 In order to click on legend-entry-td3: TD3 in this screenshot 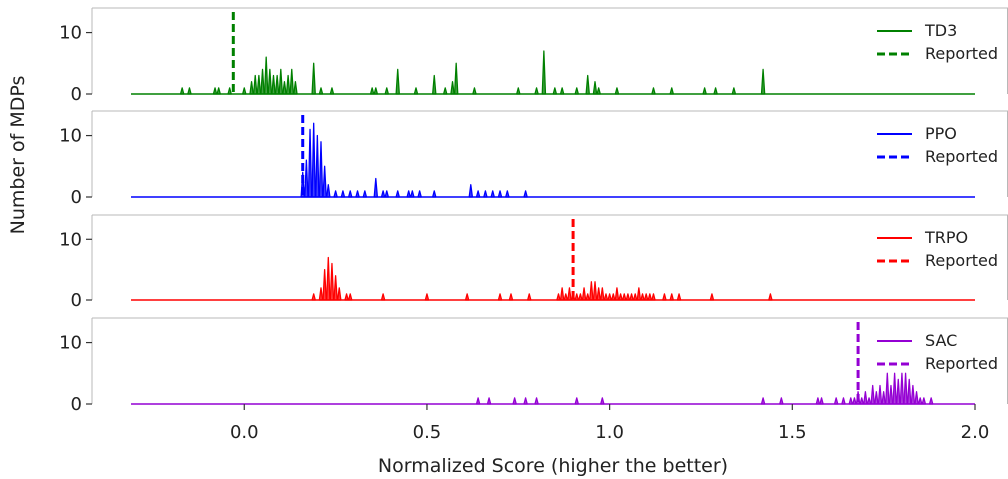, I will do `click(940, 30)`.